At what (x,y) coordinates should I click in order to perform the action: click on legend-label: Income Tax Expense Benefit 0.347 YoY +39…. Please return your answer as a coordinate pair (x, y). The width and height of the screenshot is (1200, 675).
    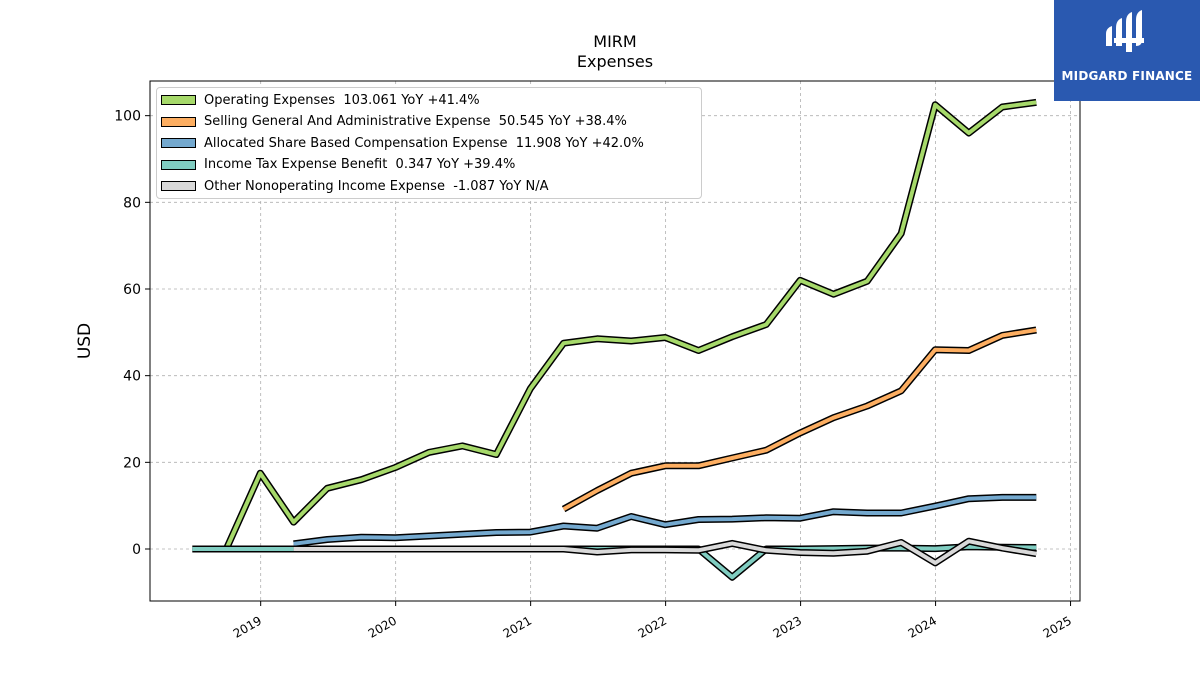
    Looking at the image, I should click on (360, 164).